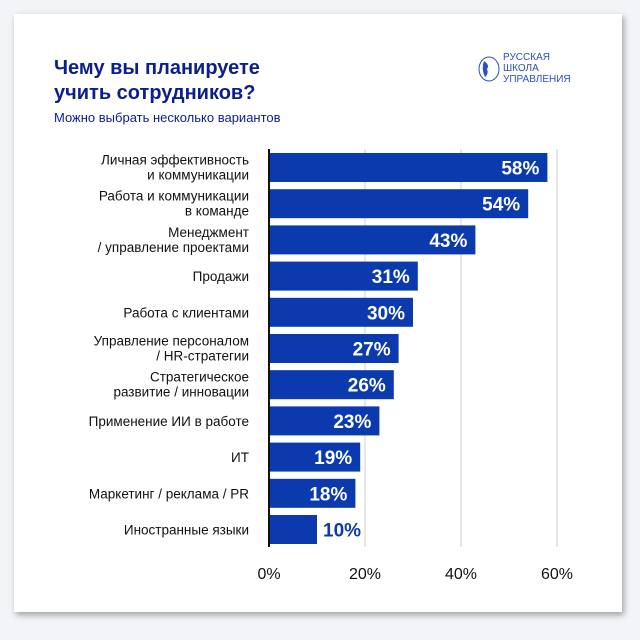 The height and width of the screenshot is (640, 640). What do you see at coordinates (367, 386) in the screenshot?
I see `data-label: 26%` at bounding box center [367, 386].